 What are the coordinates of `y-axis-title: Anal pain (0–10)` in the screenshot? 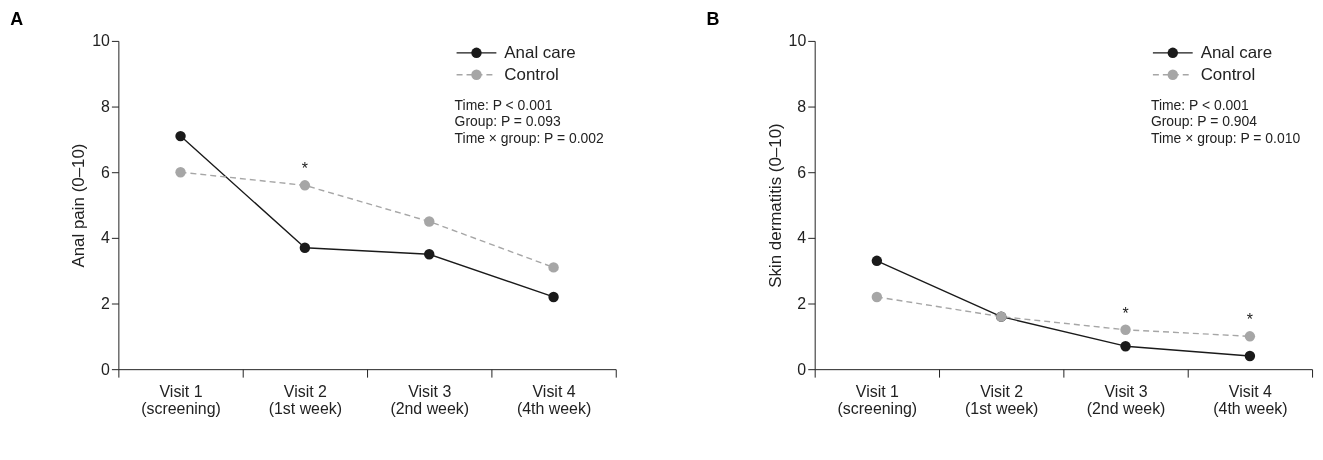 It's located at (79, 205).